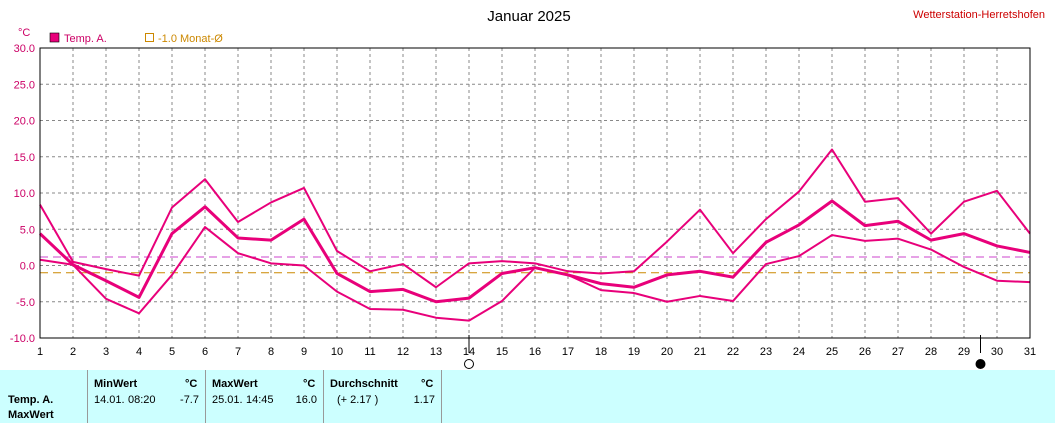 This screenshot has height=423, width=1055. What do you see at coordinates (528, 16) in the screenshot?
I see `chart-title: Januar 2025` at bounding box center [528, 16].